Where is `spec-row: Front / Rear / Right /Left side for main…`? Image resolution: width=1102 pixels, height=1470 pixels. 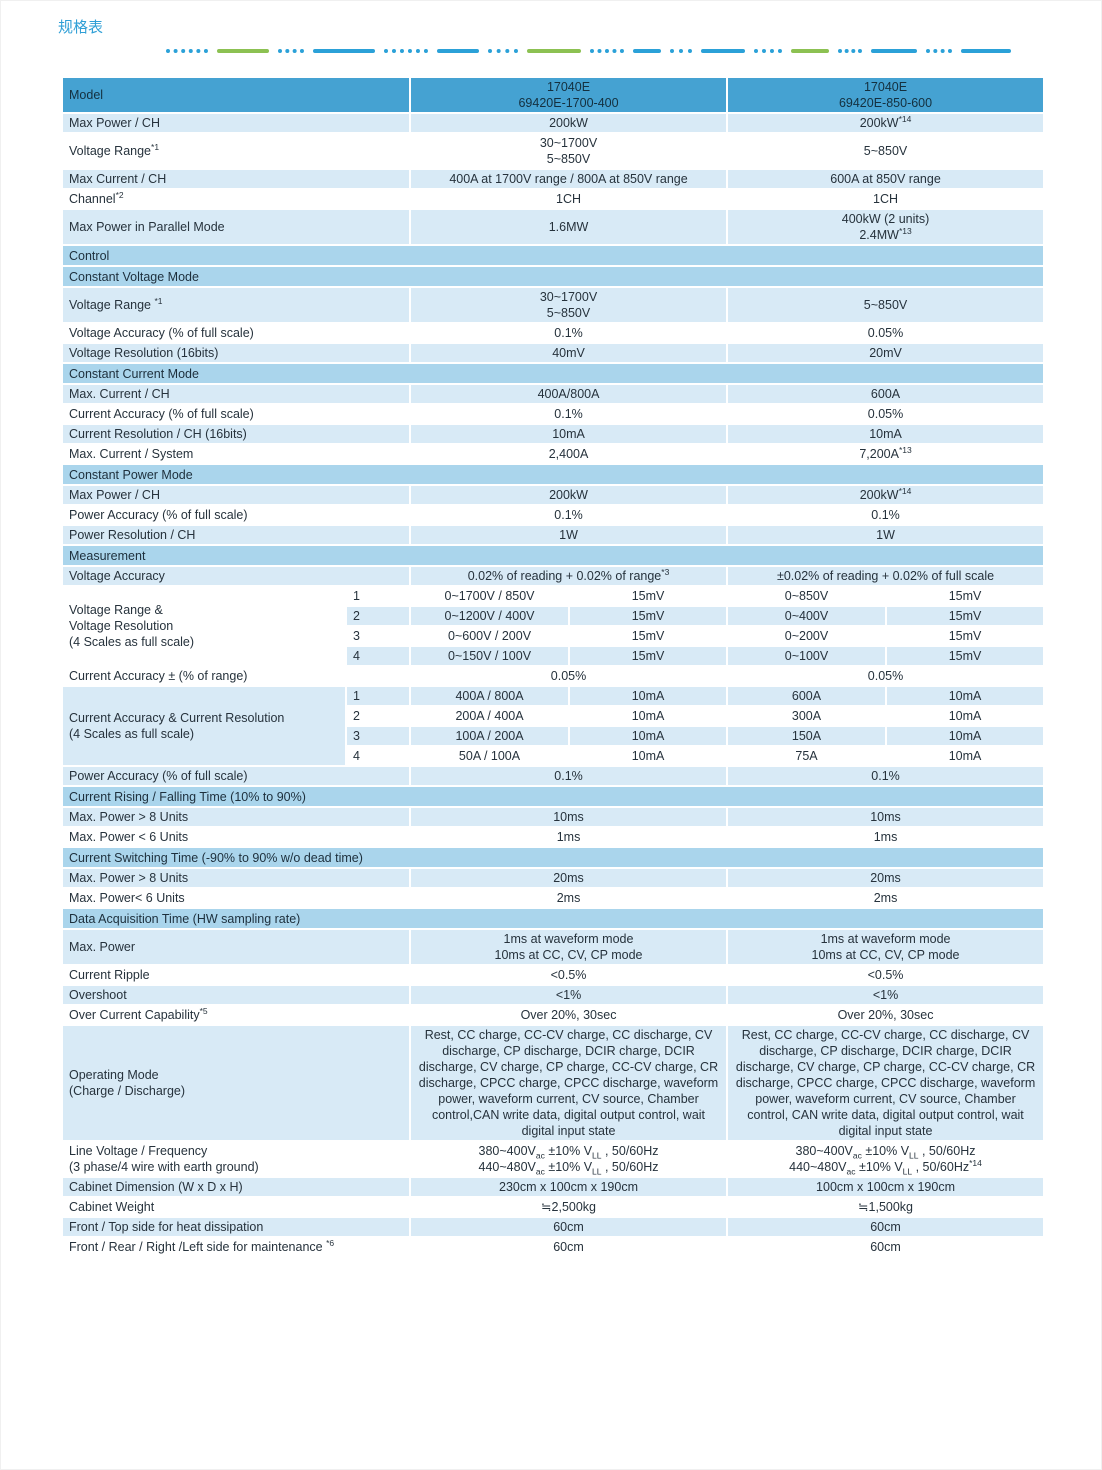
spec-row: Front / Rear / Right /Left side for main… is located at coordinates (553, 1247).